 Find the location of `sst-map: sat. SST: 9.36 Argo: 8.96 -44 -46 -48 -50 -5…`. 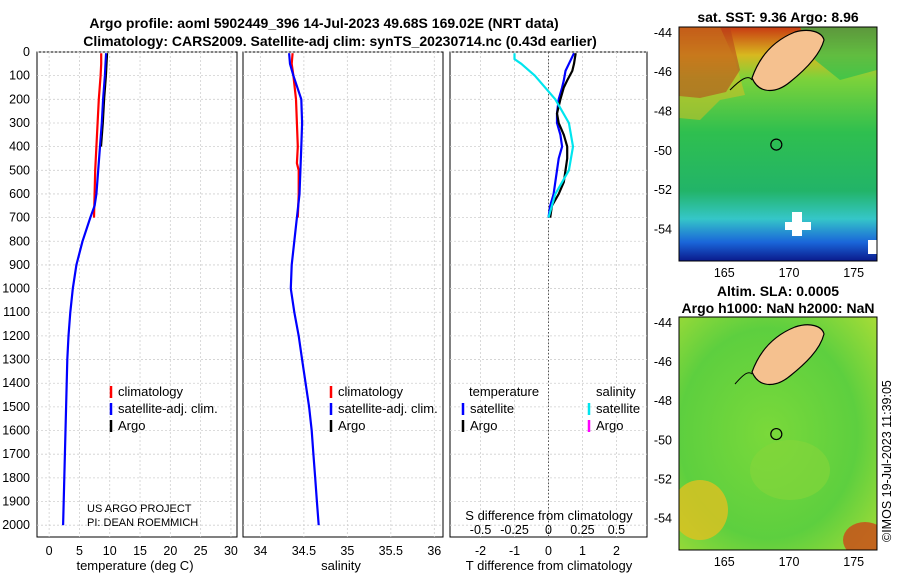

sst-map: sat. SST: 9.36 Argo: 8.96 -44 -46 -48 -50 -5… is located at coordinates (766, 144).